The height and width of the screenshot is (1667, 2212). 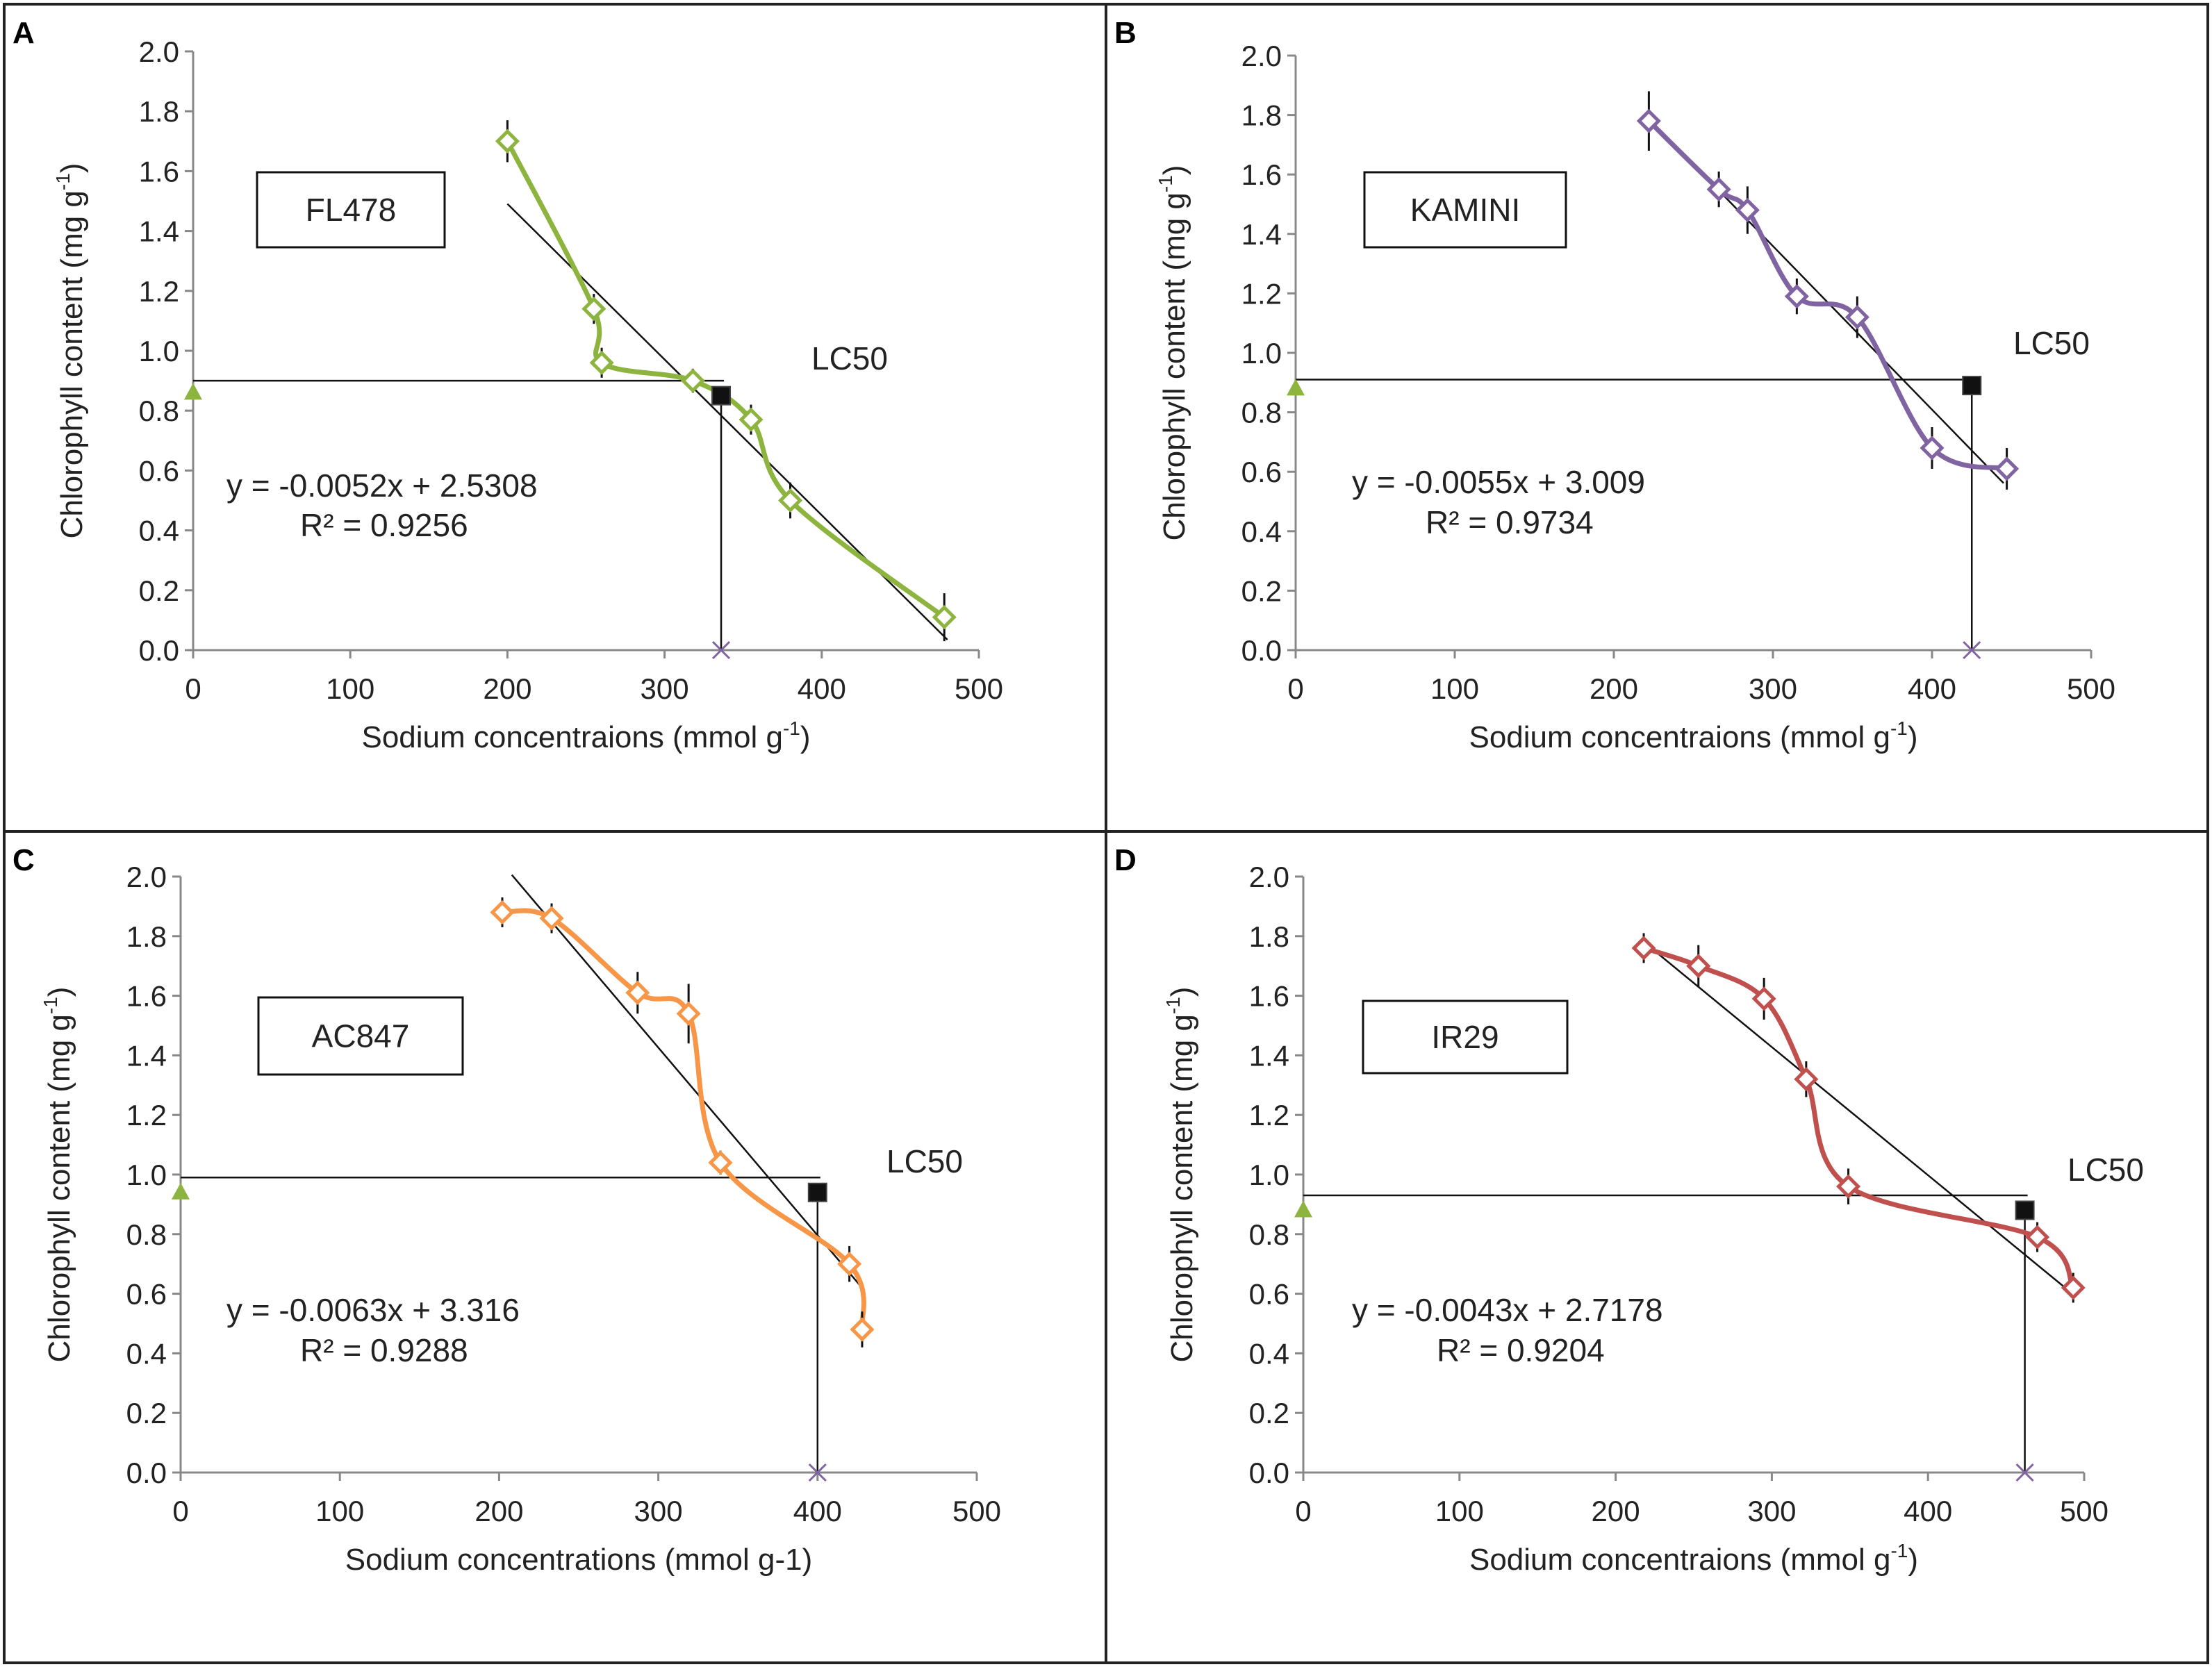 What do you see at coordinates (805, 737) in the screenshot?
I see `x-axis-title-end: )` at bounding box center [805, 737].